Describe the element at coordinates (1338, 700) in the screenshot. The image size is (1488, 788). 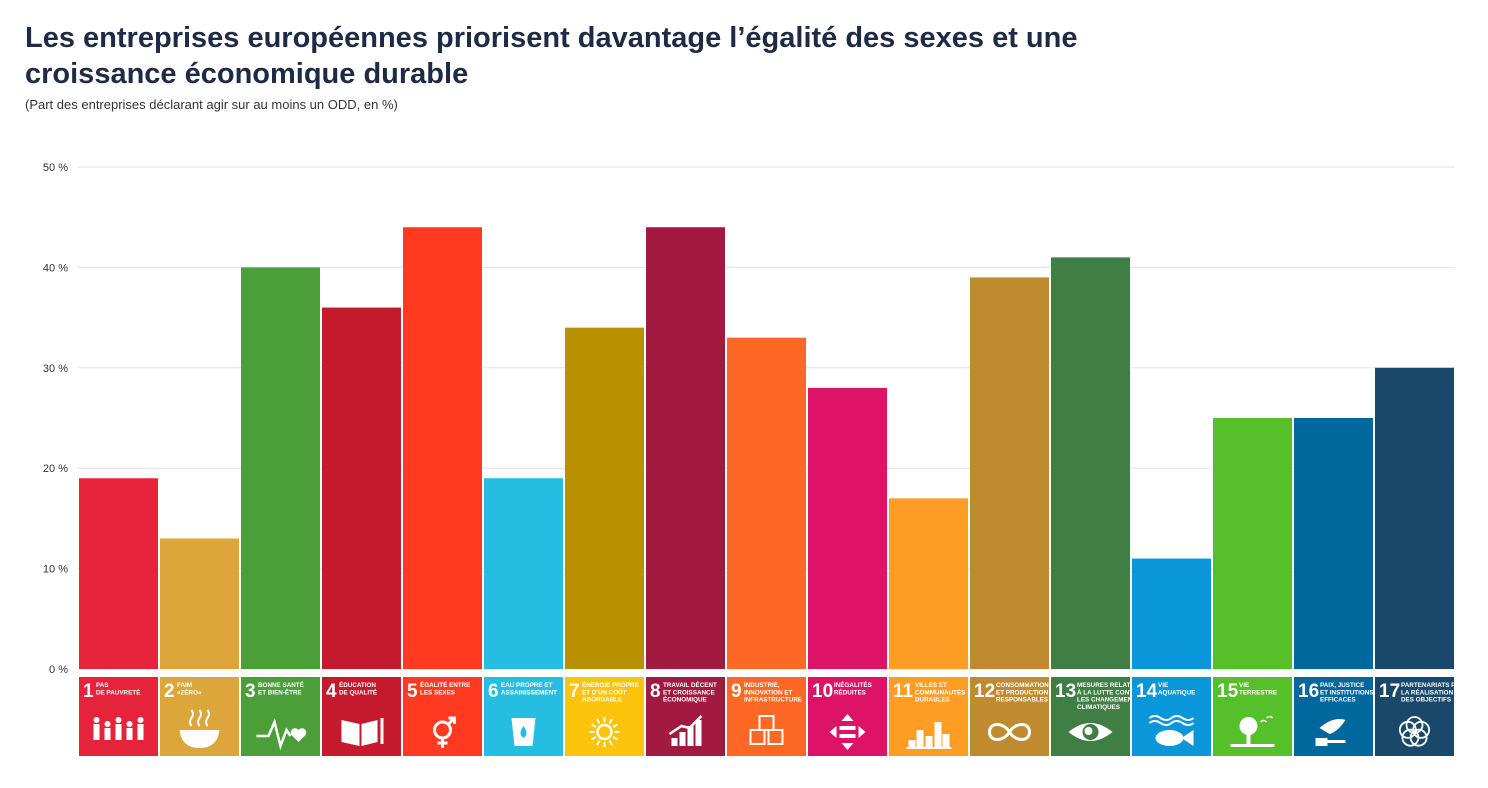
I see `sdg-tile-label: EFFICACES` at that location.